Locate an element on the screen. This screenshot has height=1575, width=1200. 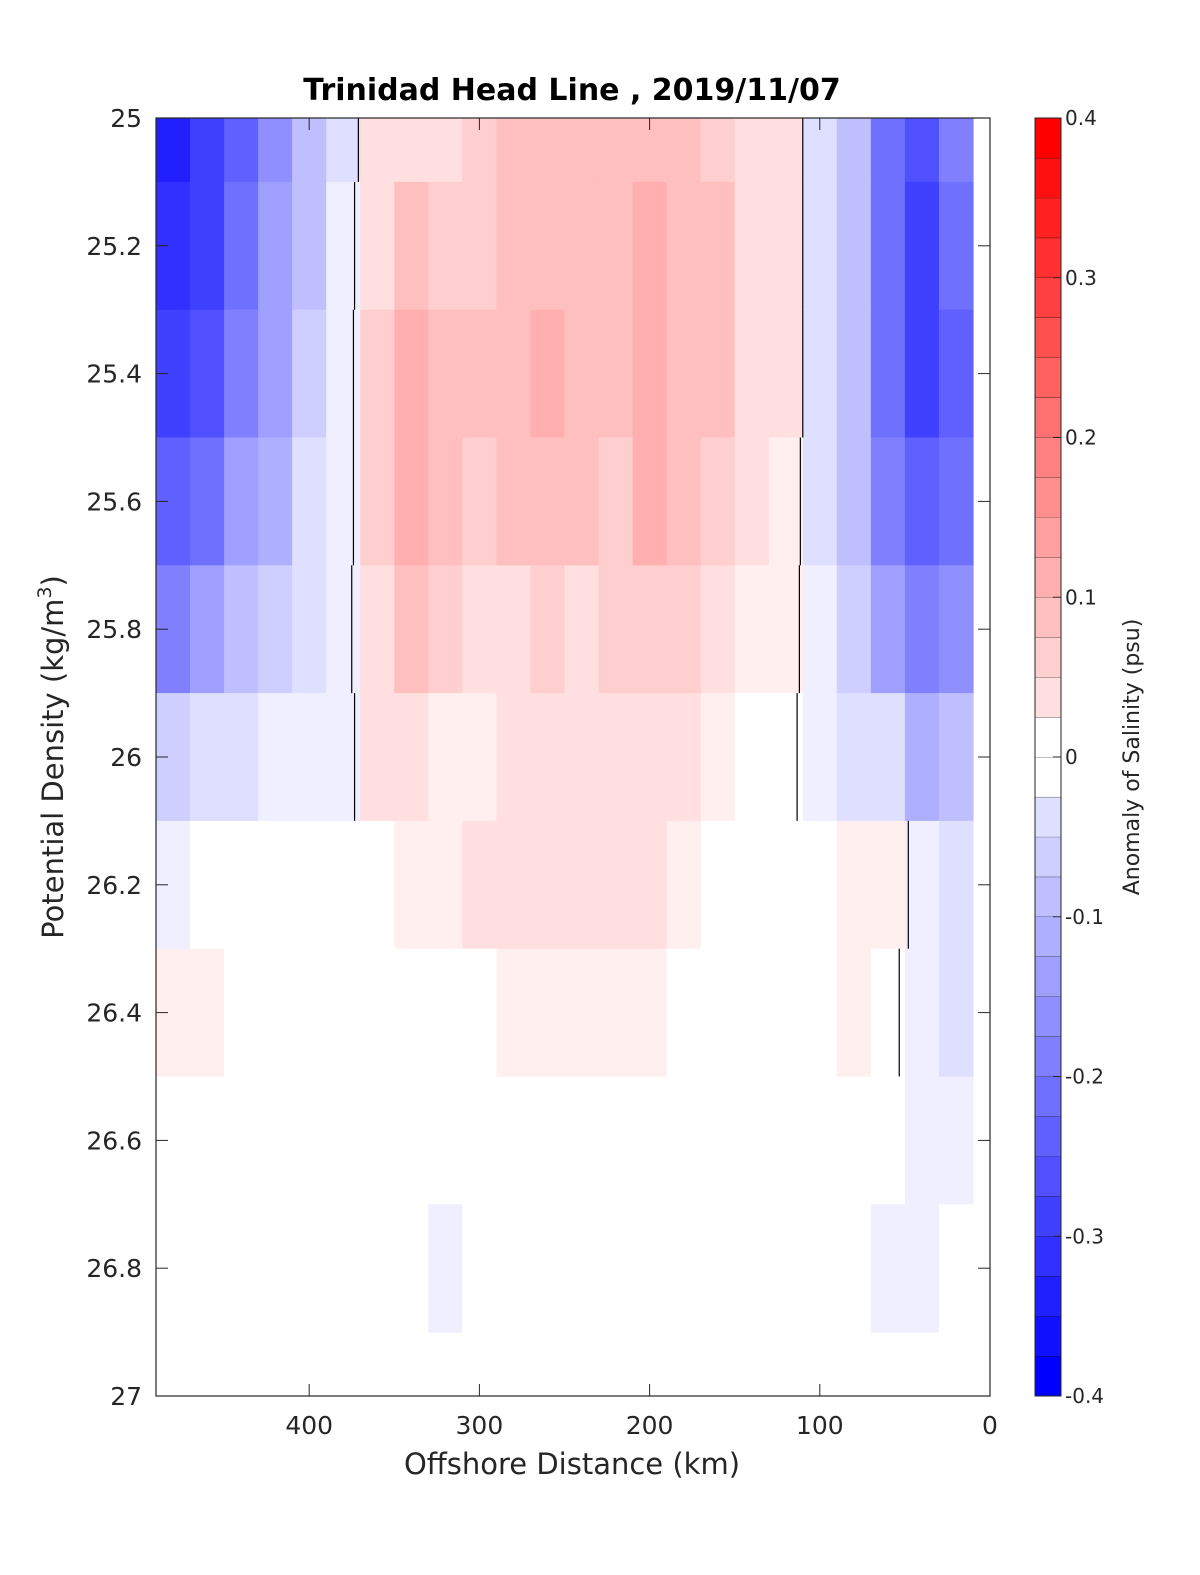
colorbar: -0.4 -0.3 -0.2 -0.1 0 0.1 0.2 0.3 0.4 is located at coordinates (1069, 757).